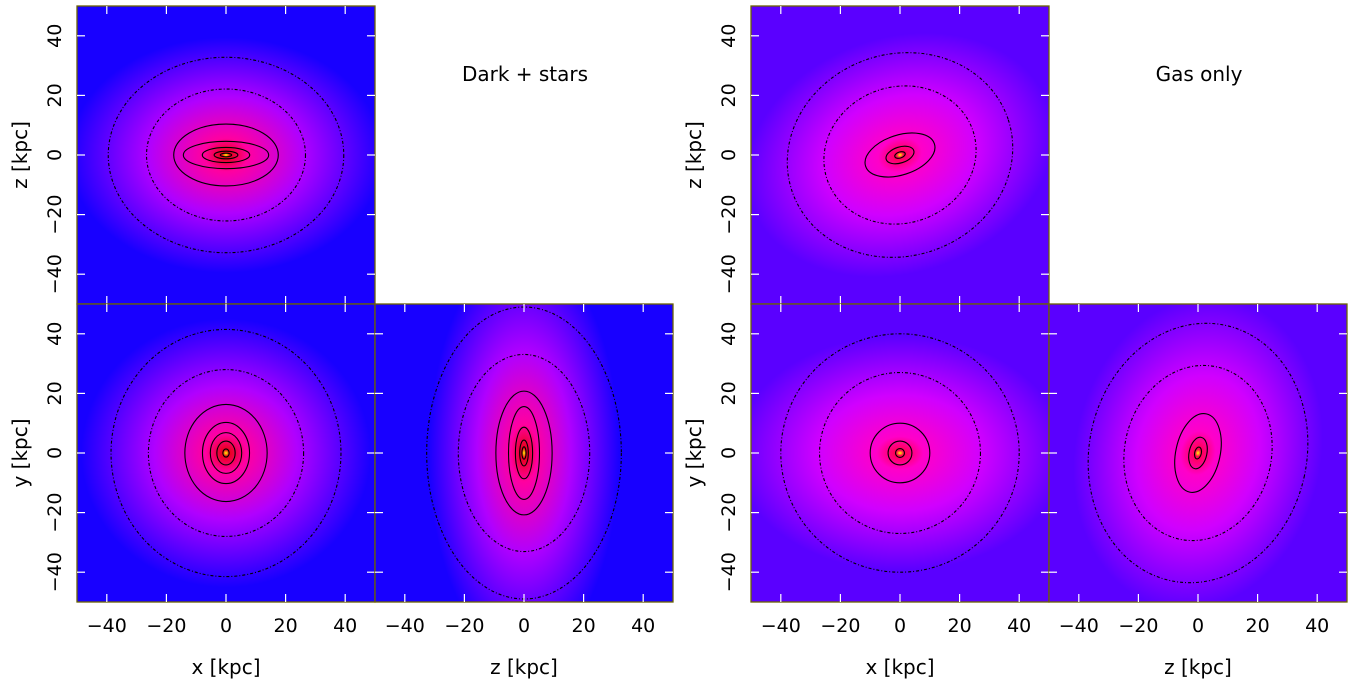 The image size is (1359, 682). I want to click on panel-ds-xz: −40 −20 0 20 40 z [kpc], so click(209, 155).